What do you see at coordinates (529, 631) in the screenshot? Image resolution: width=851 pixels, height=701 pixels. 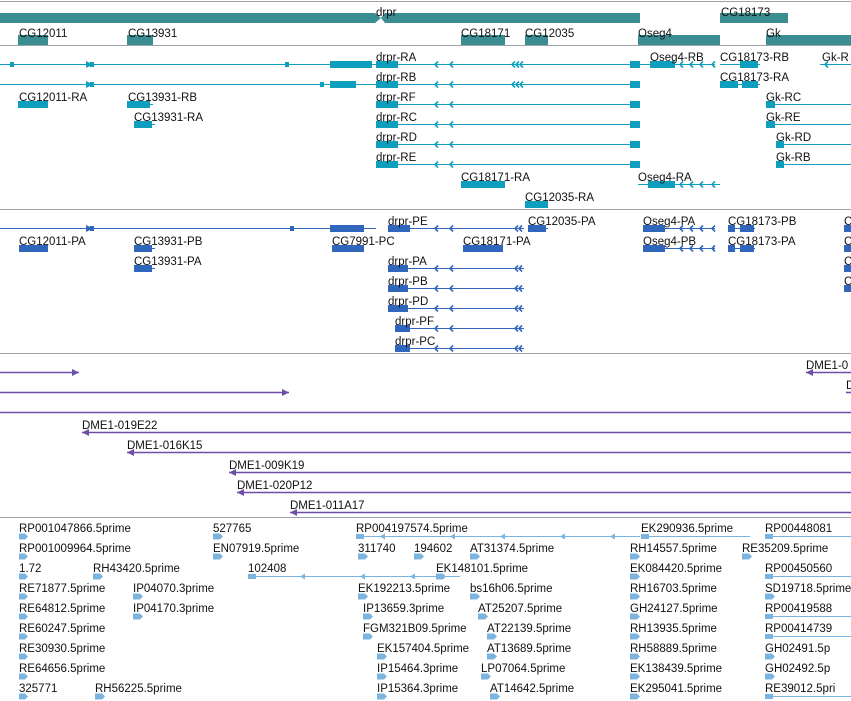 I see `est-feature-at22139-5prime: AT22139.5prime` at bounding box center [529, 631].